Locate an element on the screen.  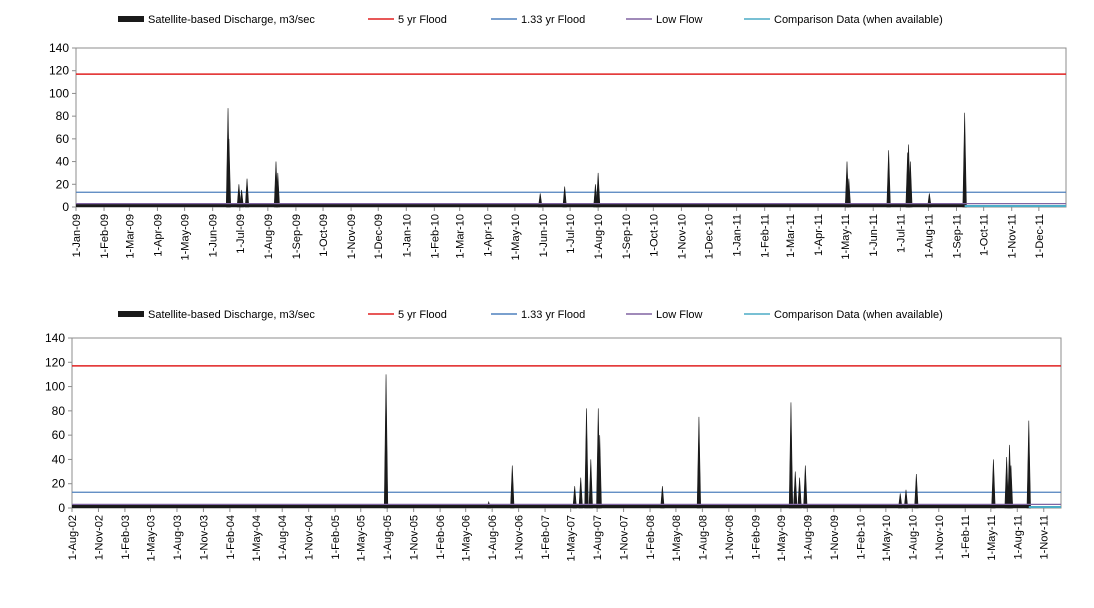
x-tick-label: 1-Jun-09 is located at coordinates (214, 235).